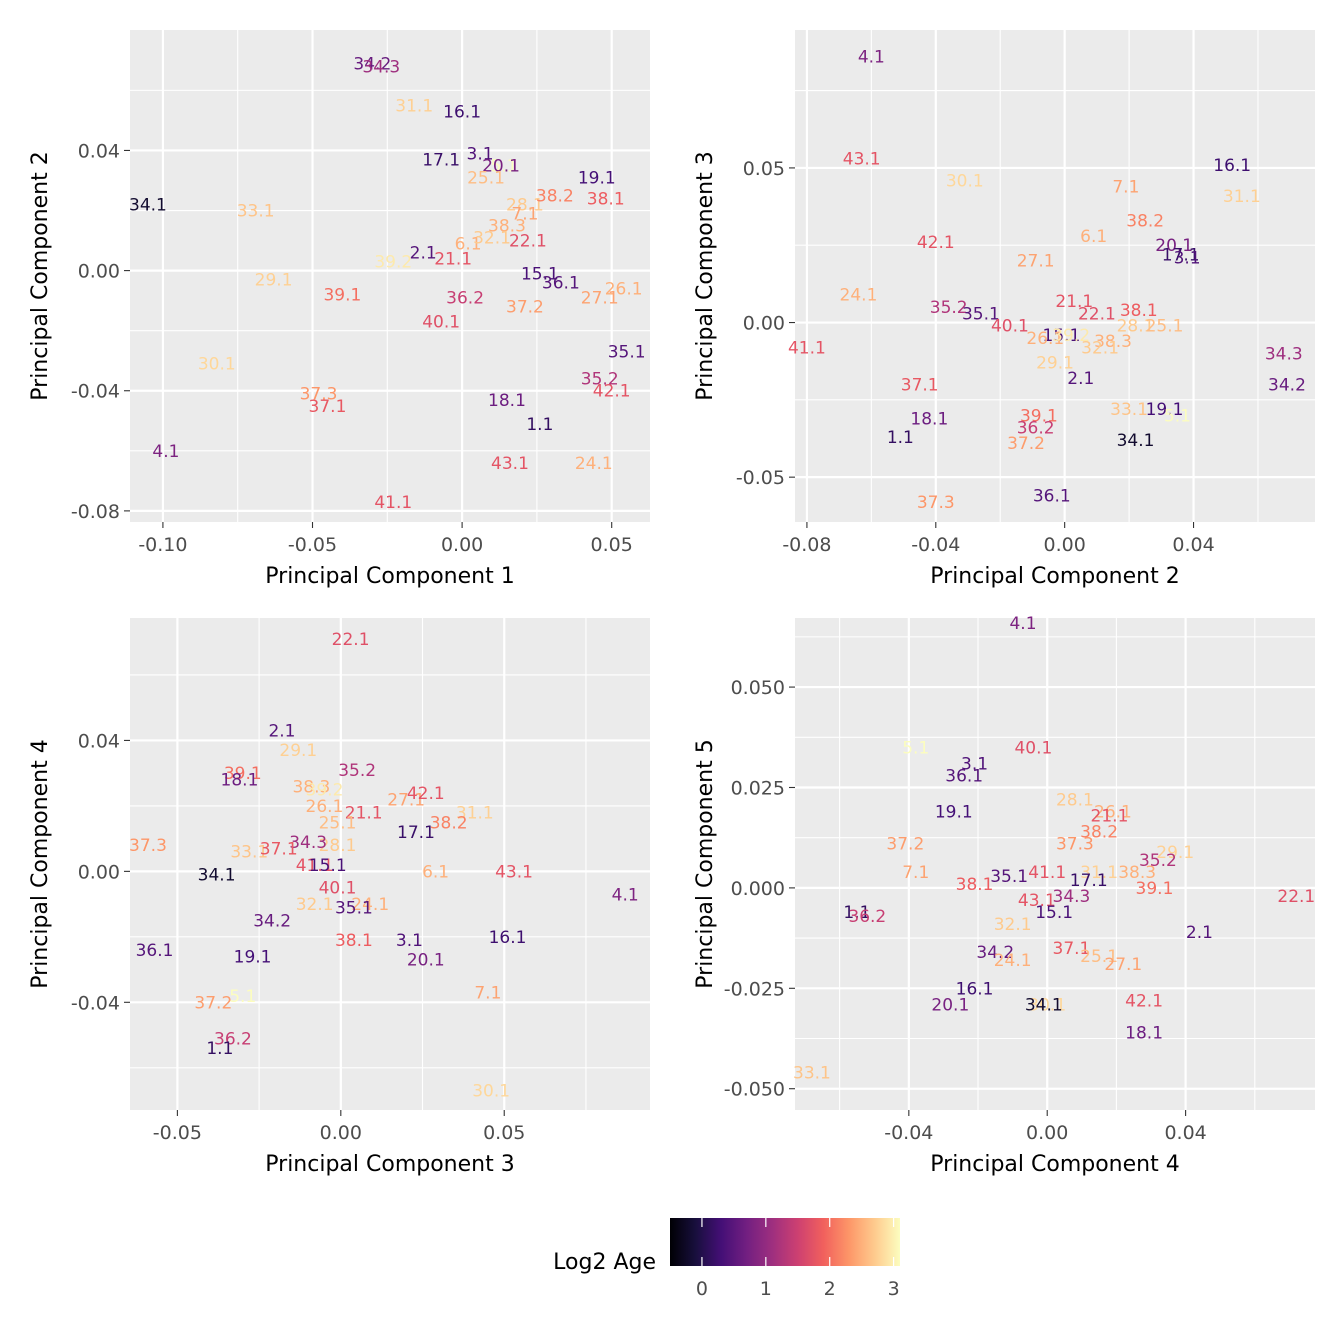  What do you see at coordinates (319, 395) in the screenshot?
I see `data-point-label: 37.3` at bounding box center [319, 395].